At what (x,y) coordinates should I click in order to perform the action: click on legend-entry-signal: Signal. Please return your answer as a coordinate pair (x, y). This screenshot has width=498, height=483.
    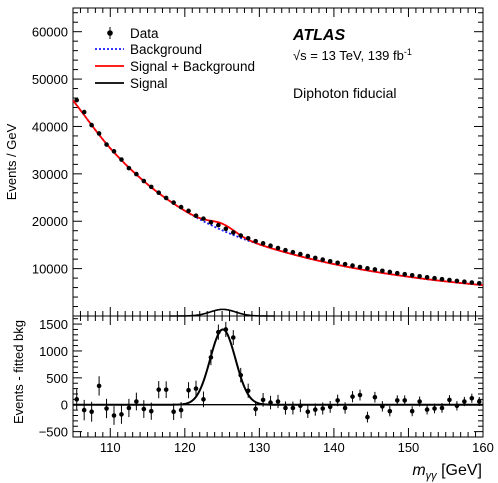
    Looking at the image, I should click on (131, 83).